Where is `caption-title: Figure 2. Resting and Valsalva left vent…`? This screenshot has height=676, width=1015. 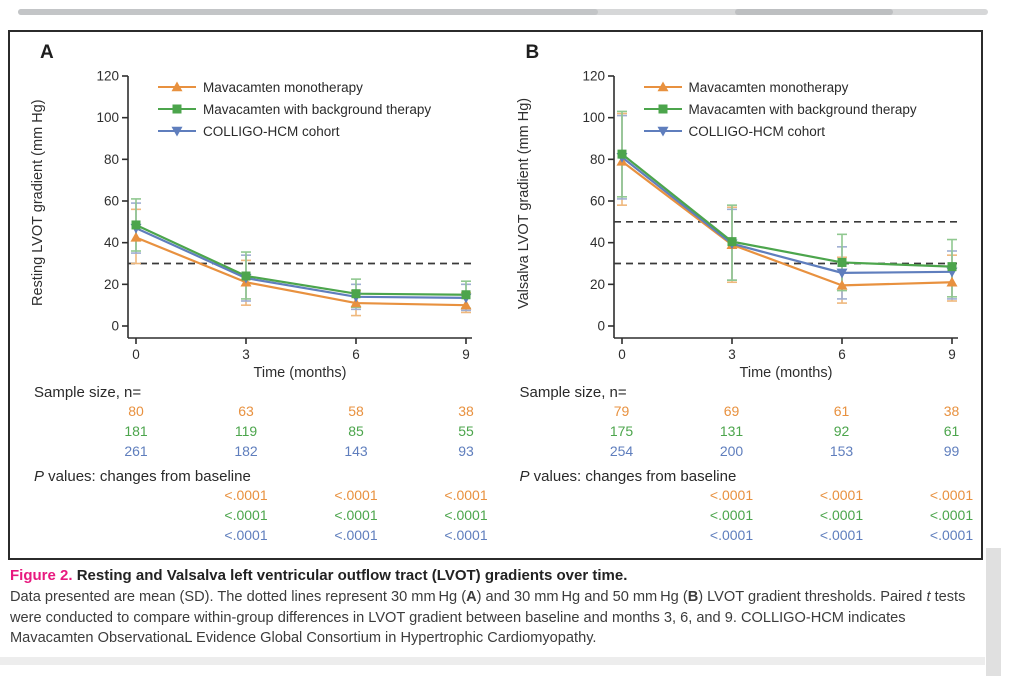
caption-title: Figure 2. Resting and Valsalva left vent… is located at coordinates (494, 575).